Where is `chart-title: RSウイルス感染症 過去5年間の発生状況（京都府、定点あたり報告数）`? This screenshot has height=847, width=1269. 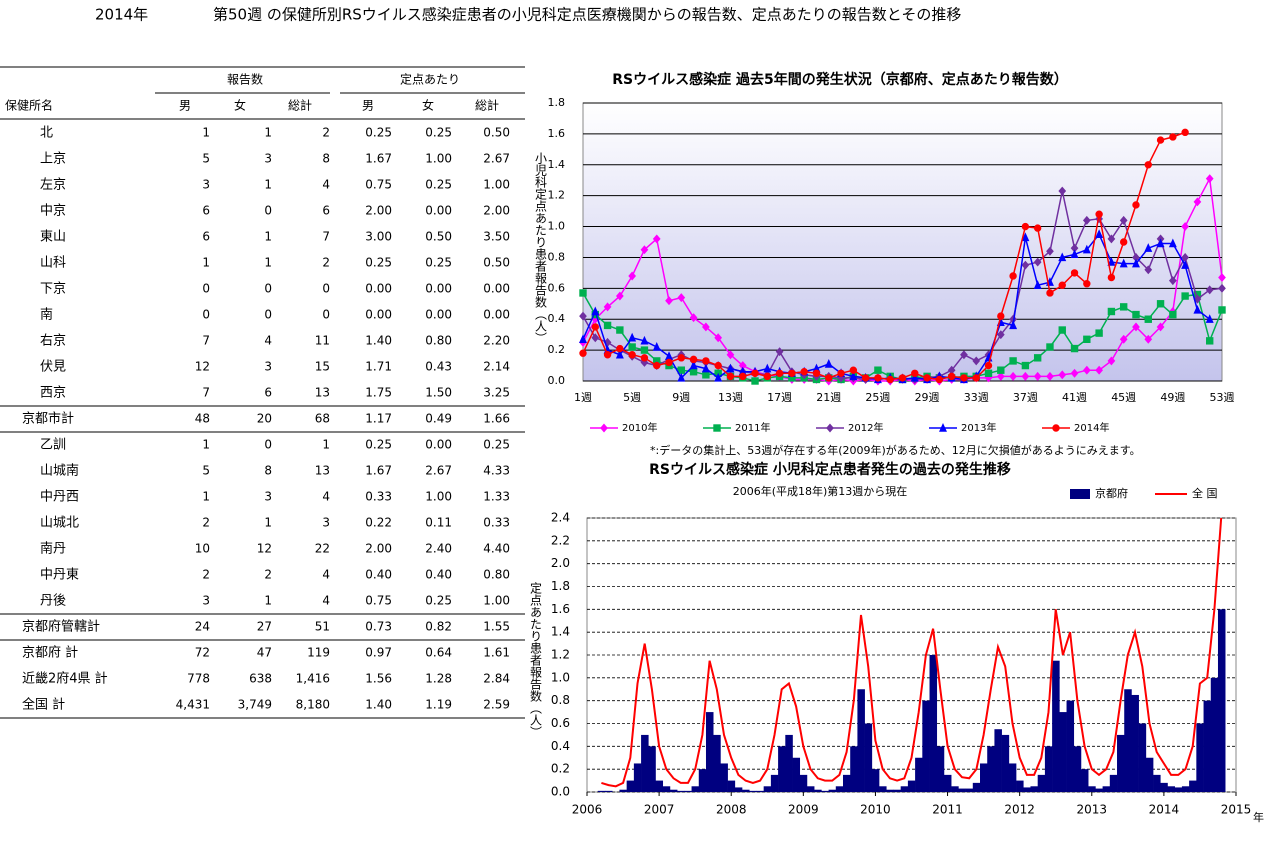 chart-title: RSウイルス感染症 過去5年間の発生状況（京都府、定点あたり報告数） is located at coordinates (839, 79).